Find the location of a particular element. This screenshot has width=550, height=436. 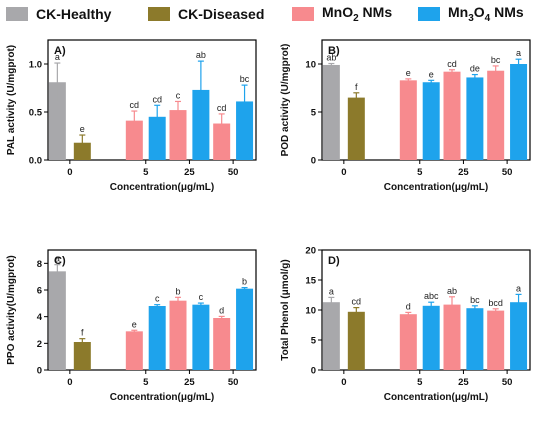

y-tick-label: 20 is located at coordinates (310, 251).